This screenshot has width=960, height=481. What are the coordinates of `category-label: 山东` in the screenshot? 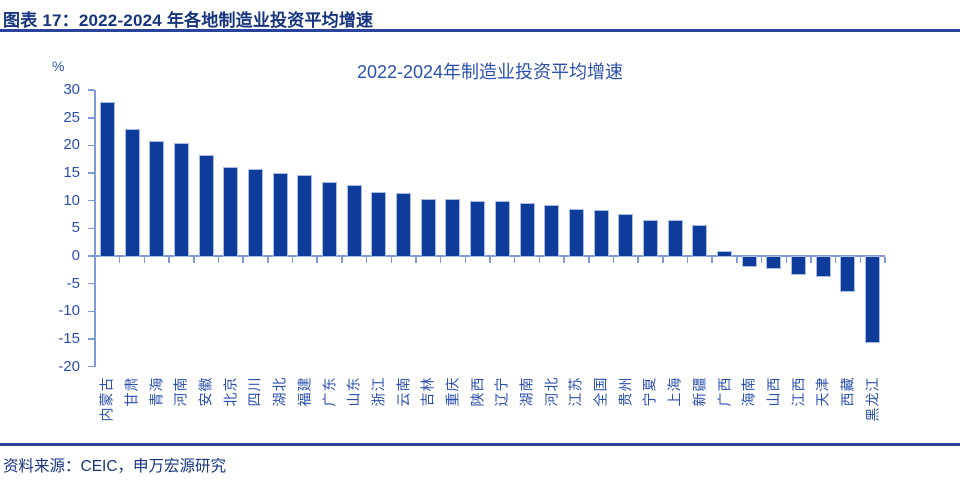 It's located at (353, 391).